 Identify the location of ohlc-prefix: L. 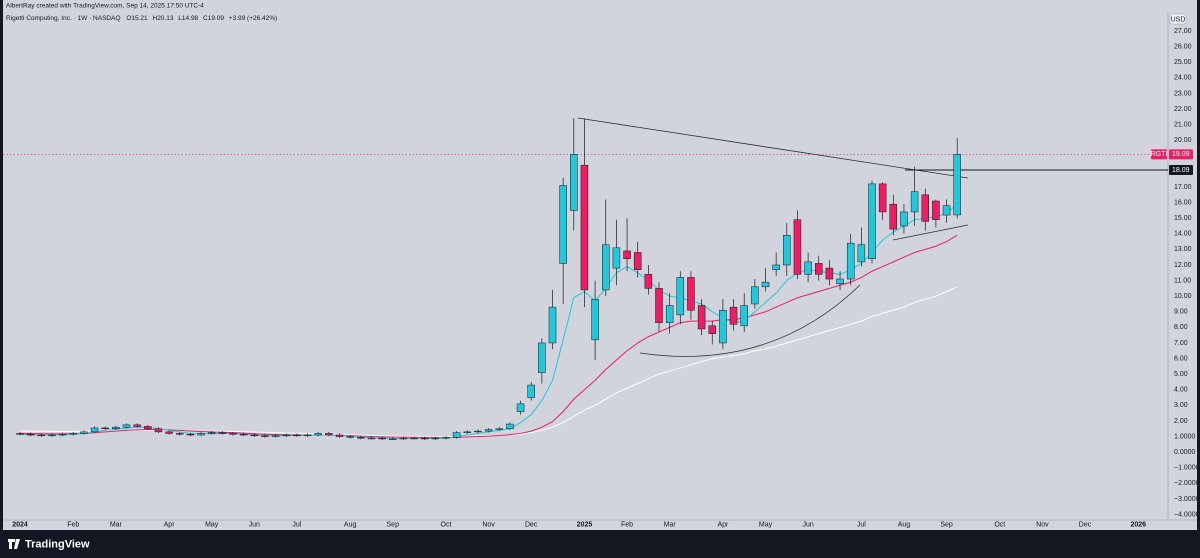
(180, 18).